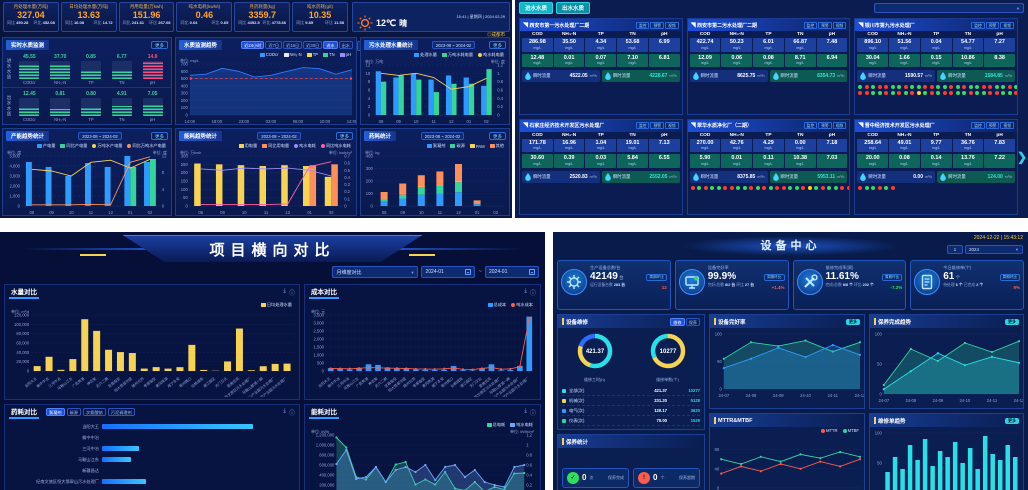 This screenshot has width=1028, height=490. What do you see at coordinates (666, 477) in the screenshot?
I see `maintenance-chip: ! 0 个 保养超期` at bounding box center [666, 477].